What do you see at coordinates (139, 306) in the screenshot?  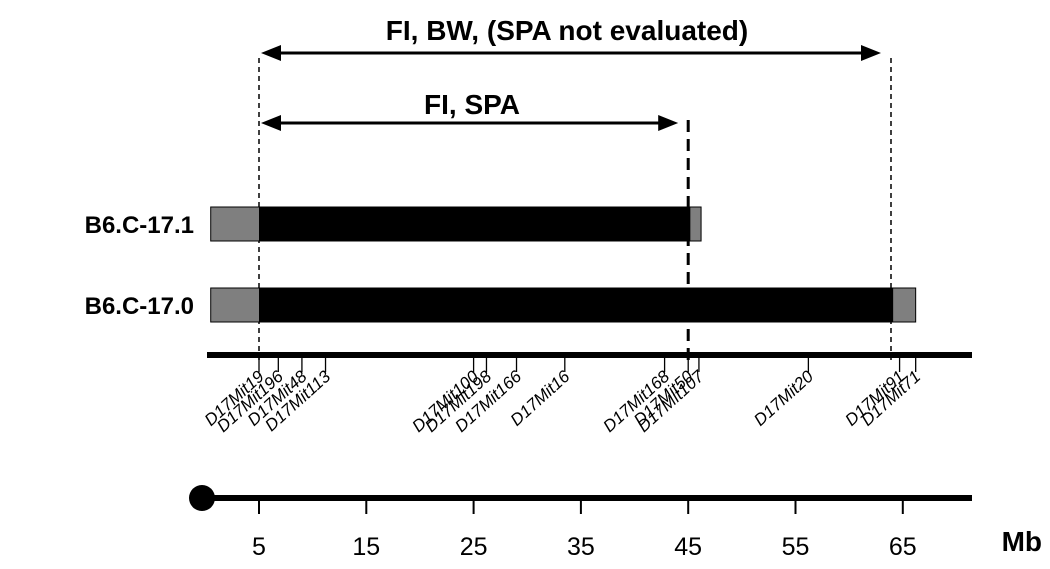 I see `strain-label: B6.C-17.0` at bounding box center [139, 306].